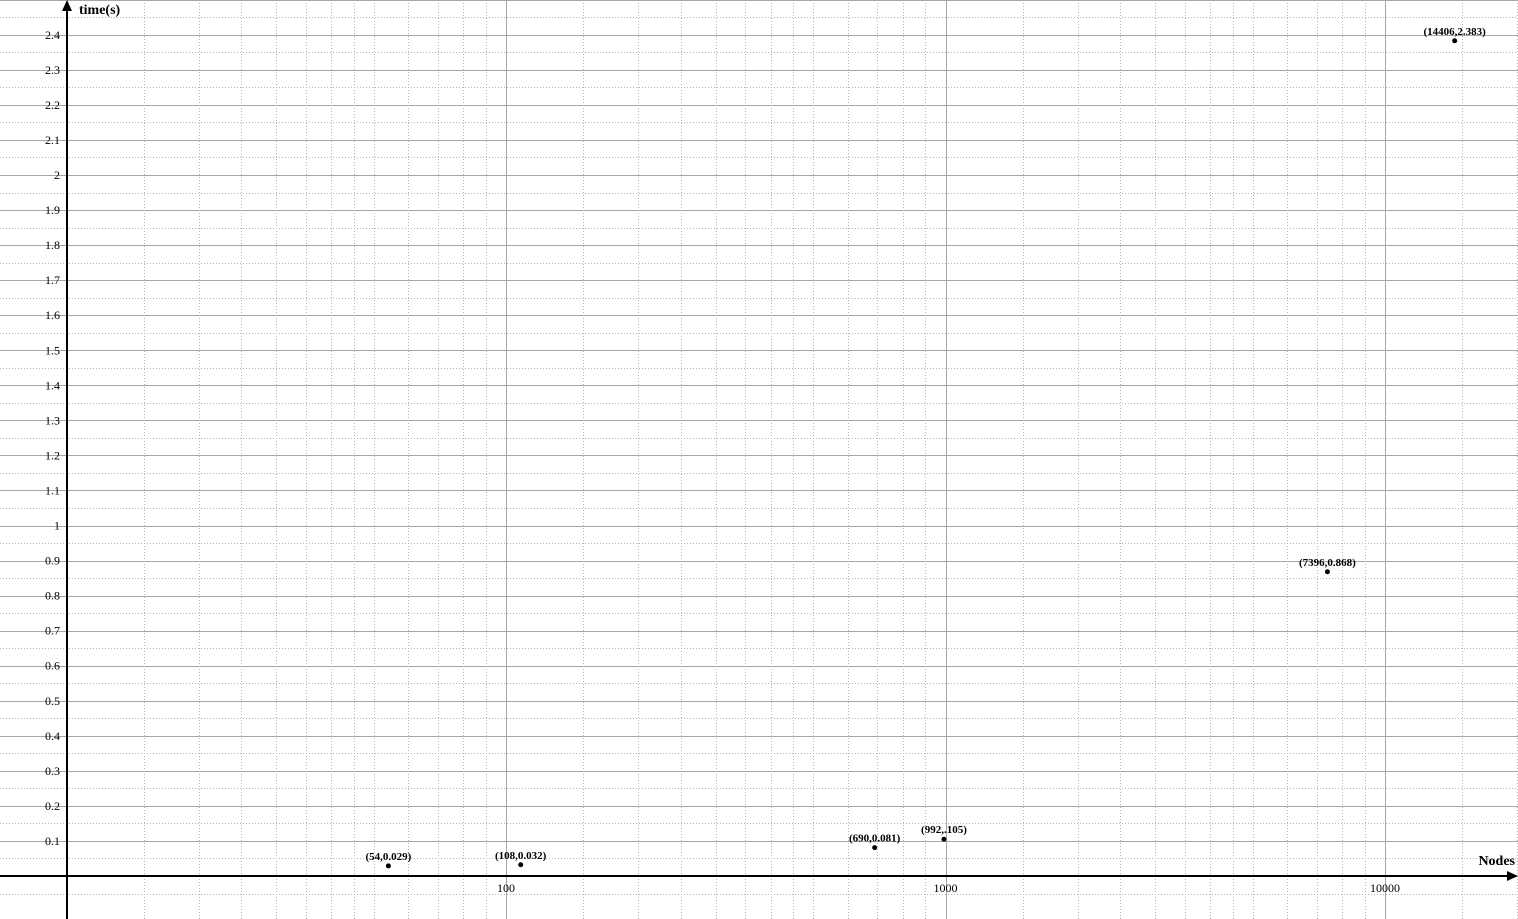  Describe the element at coordinates (52, 455) in the screenshot. I see `y-tick-label: 1.2` at that location.